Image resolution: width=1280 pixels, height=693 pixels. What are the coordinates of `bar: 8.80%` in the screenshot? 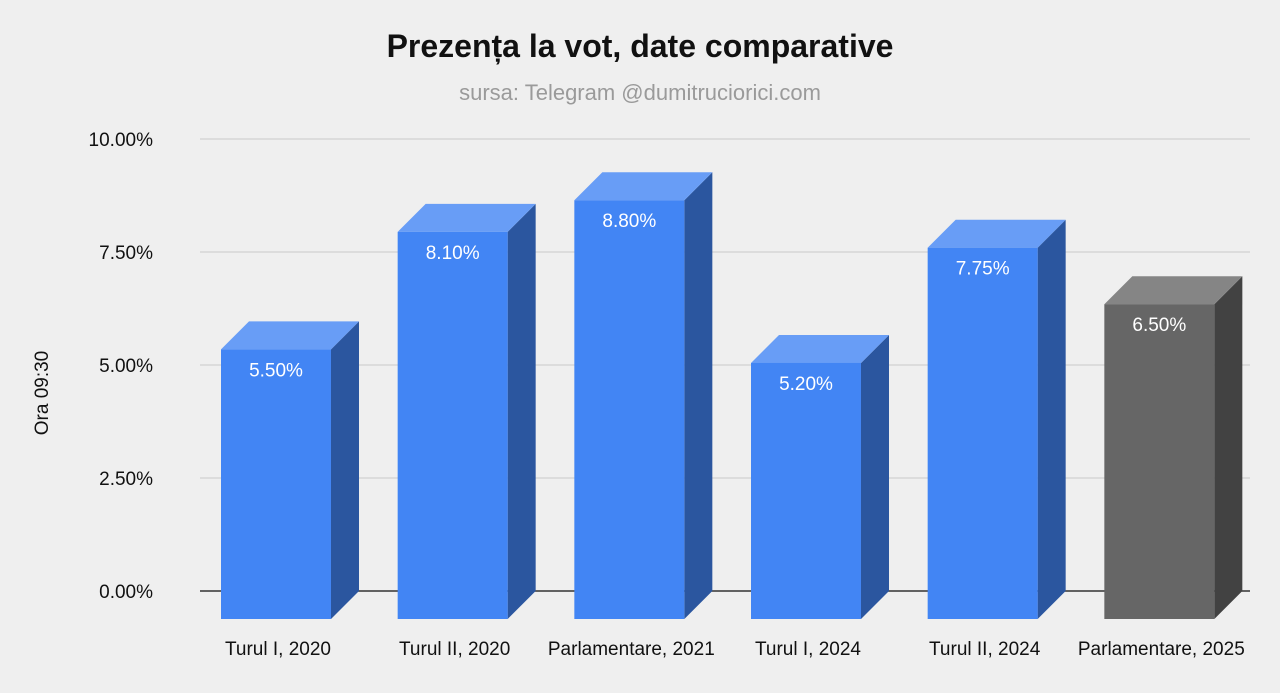 It's located at (643, 396).